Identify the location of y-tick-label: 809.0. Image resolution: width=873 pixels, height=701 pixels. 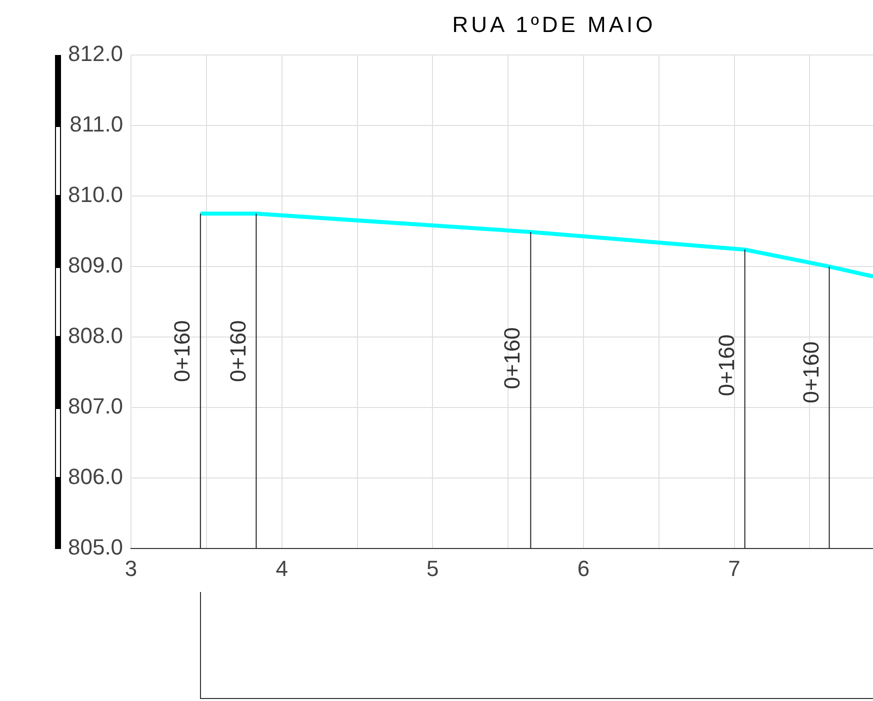
(96, 265).